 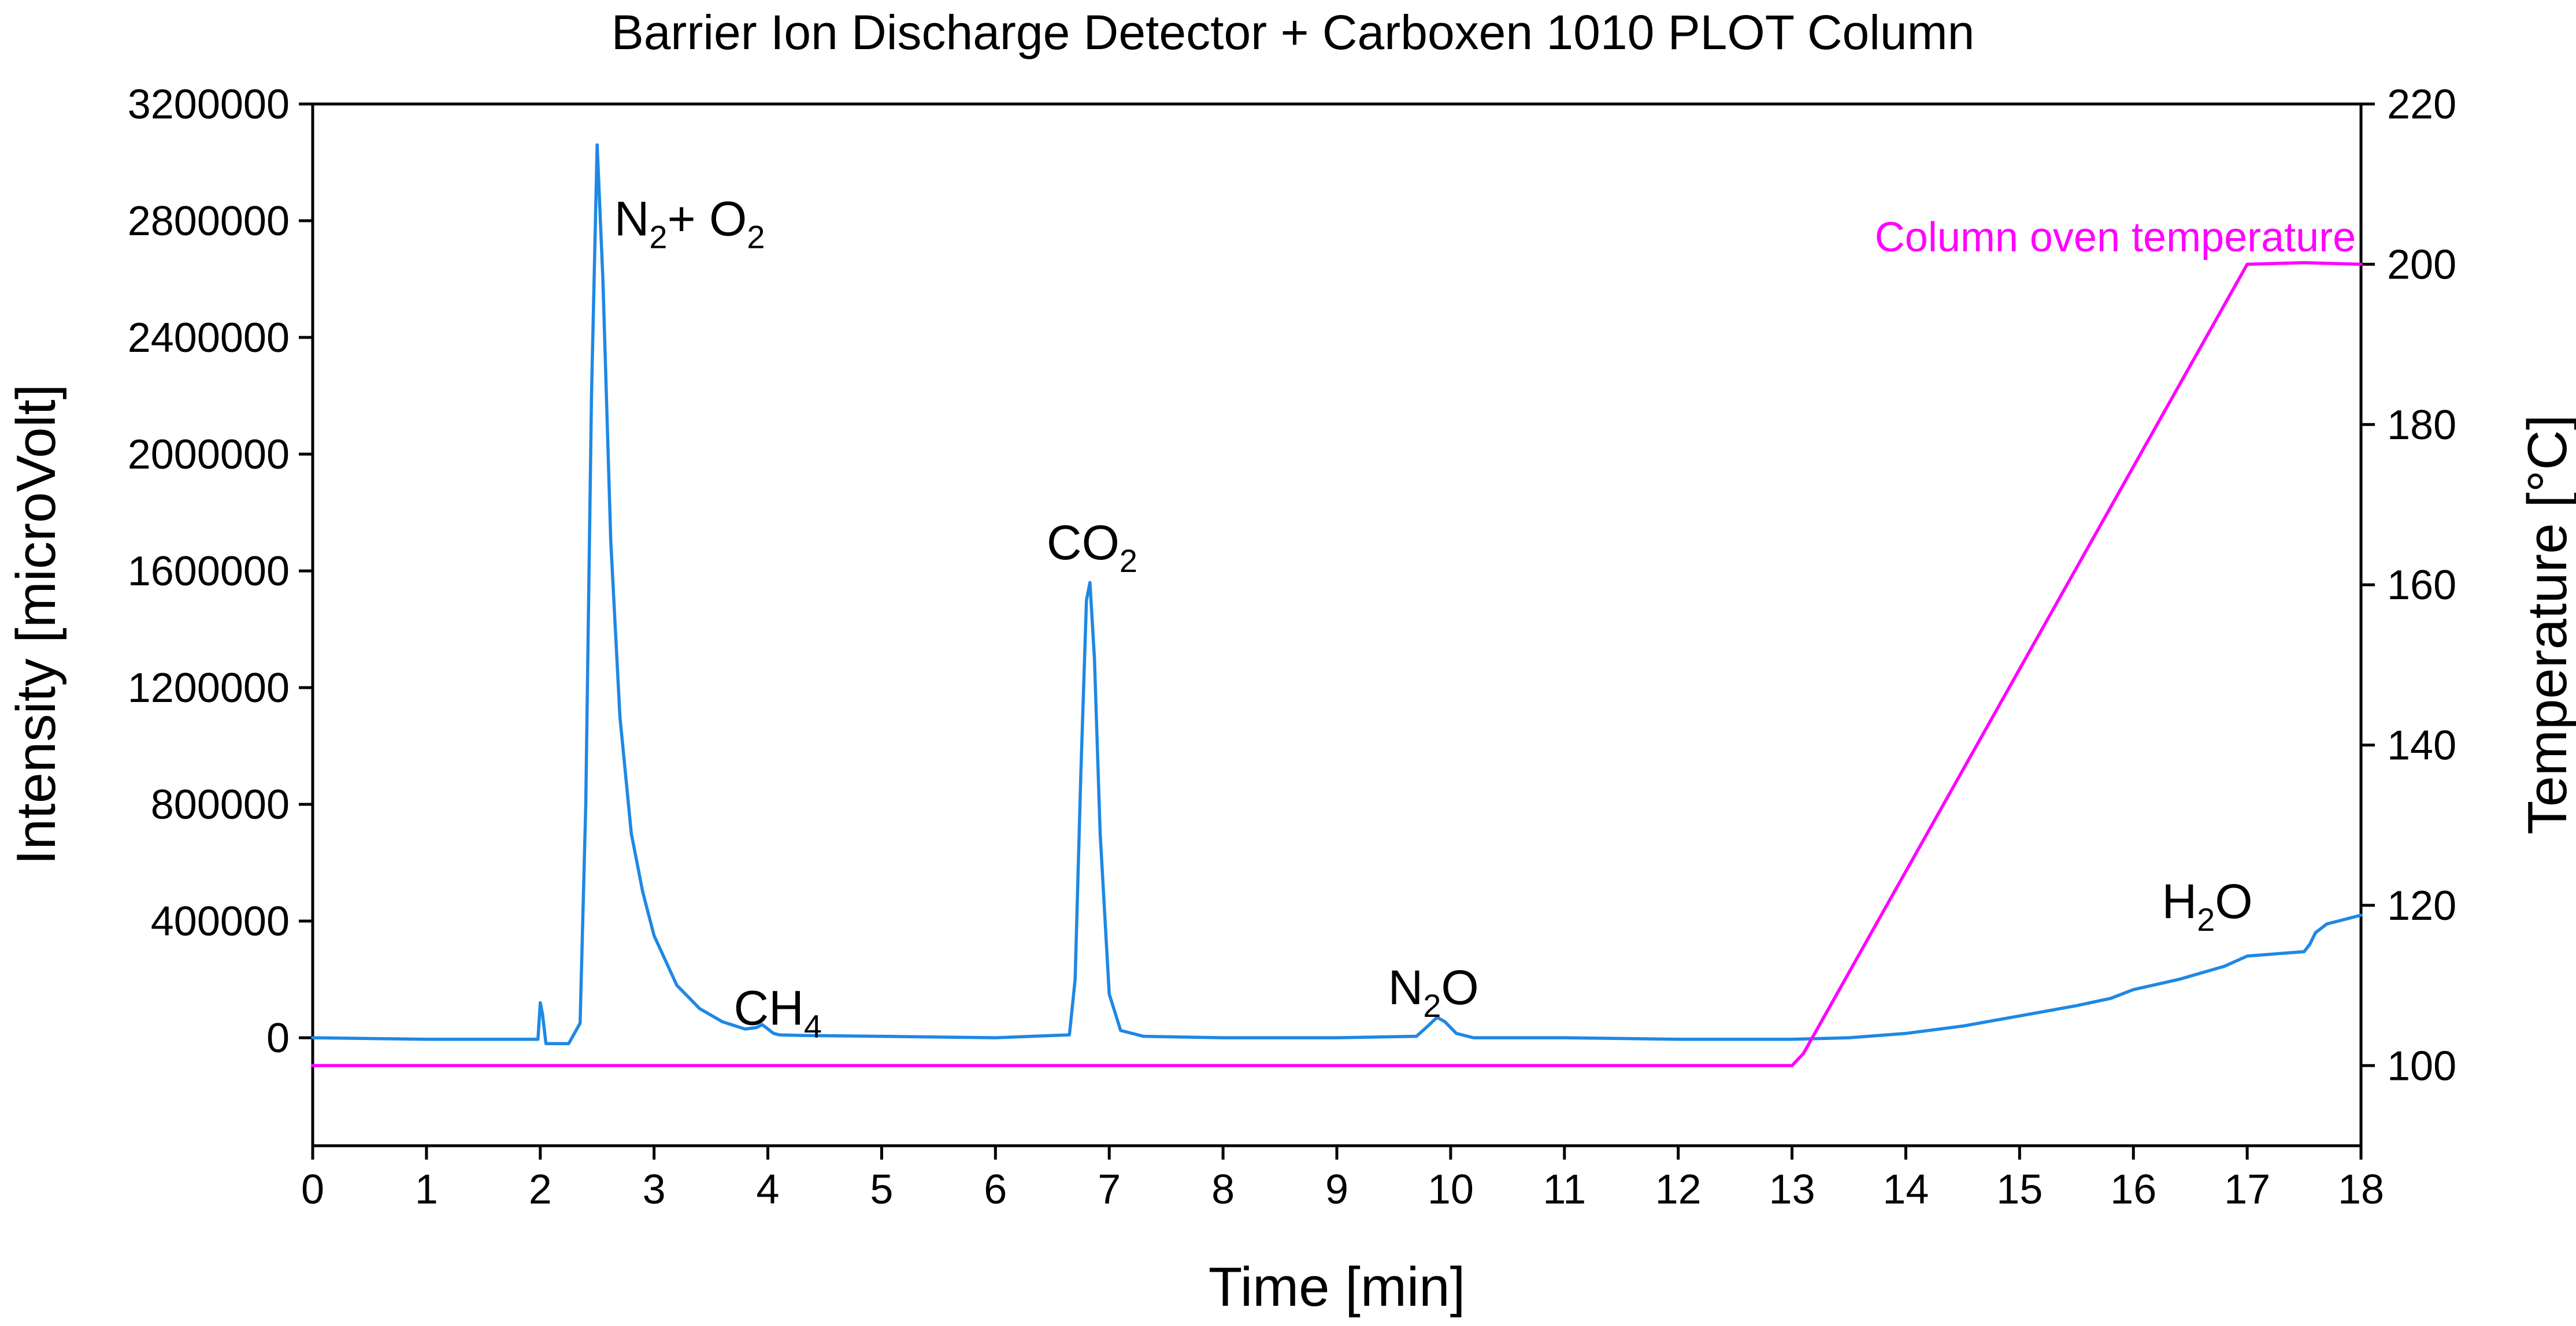 I want to click on y2-tick-label: 160, so click(x=2421, y=585).